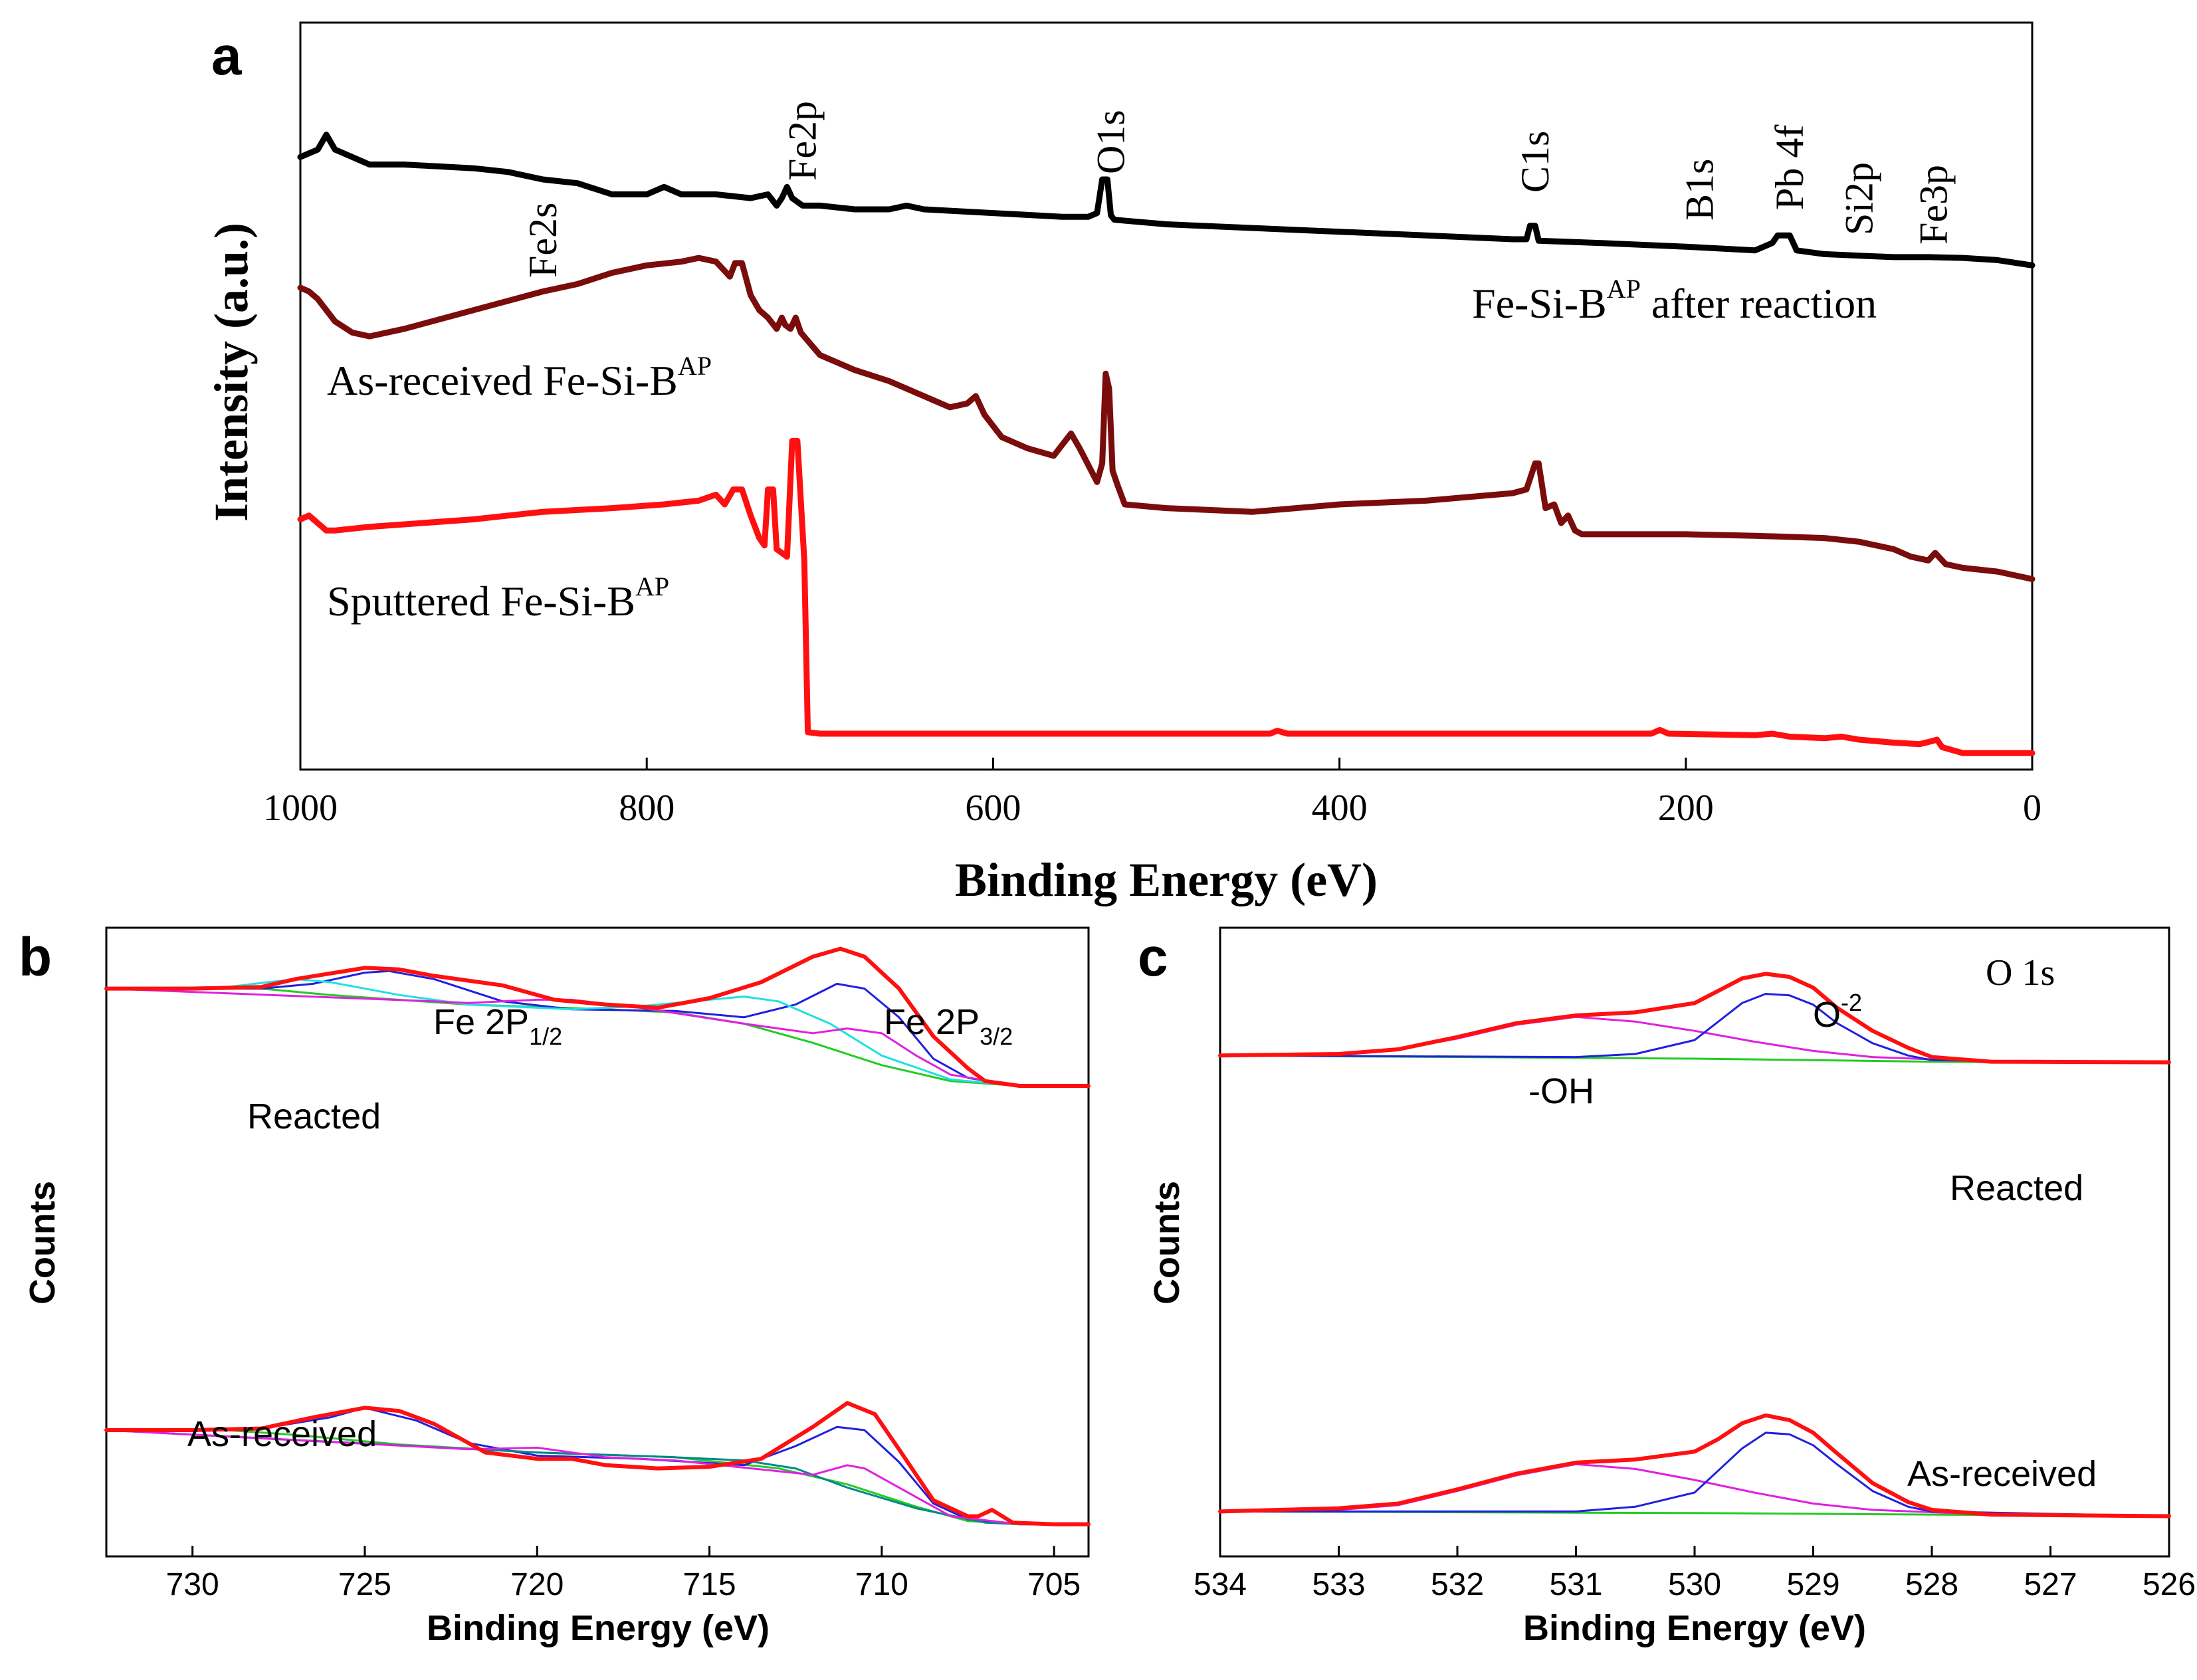  Describe the element at coordinates (192, 1584) in the screenshot. I see `x-tick-label: 730` at that location.